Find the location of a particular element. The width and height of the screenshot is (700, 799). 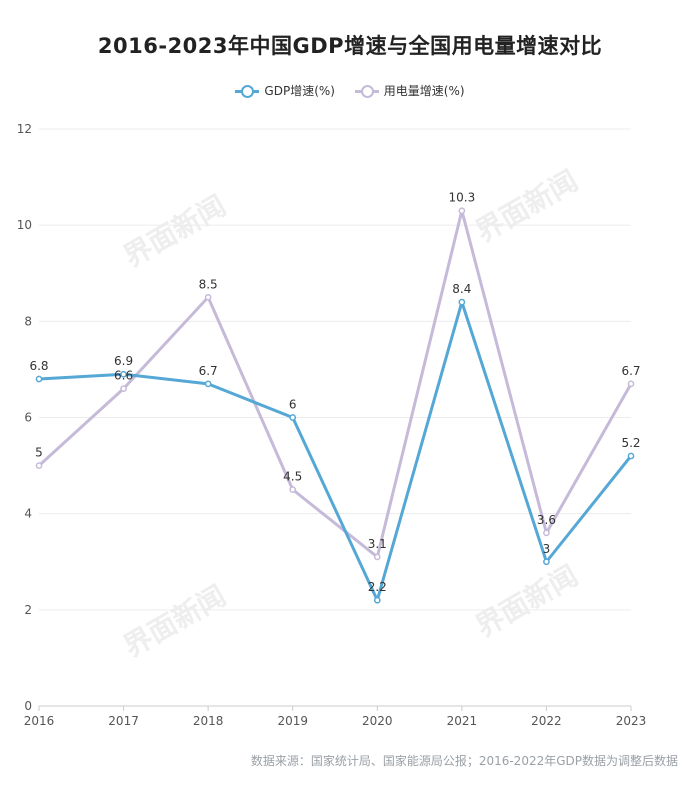

legend-label-gdp: GDP增速(%) is located at coordinates (299, 91).